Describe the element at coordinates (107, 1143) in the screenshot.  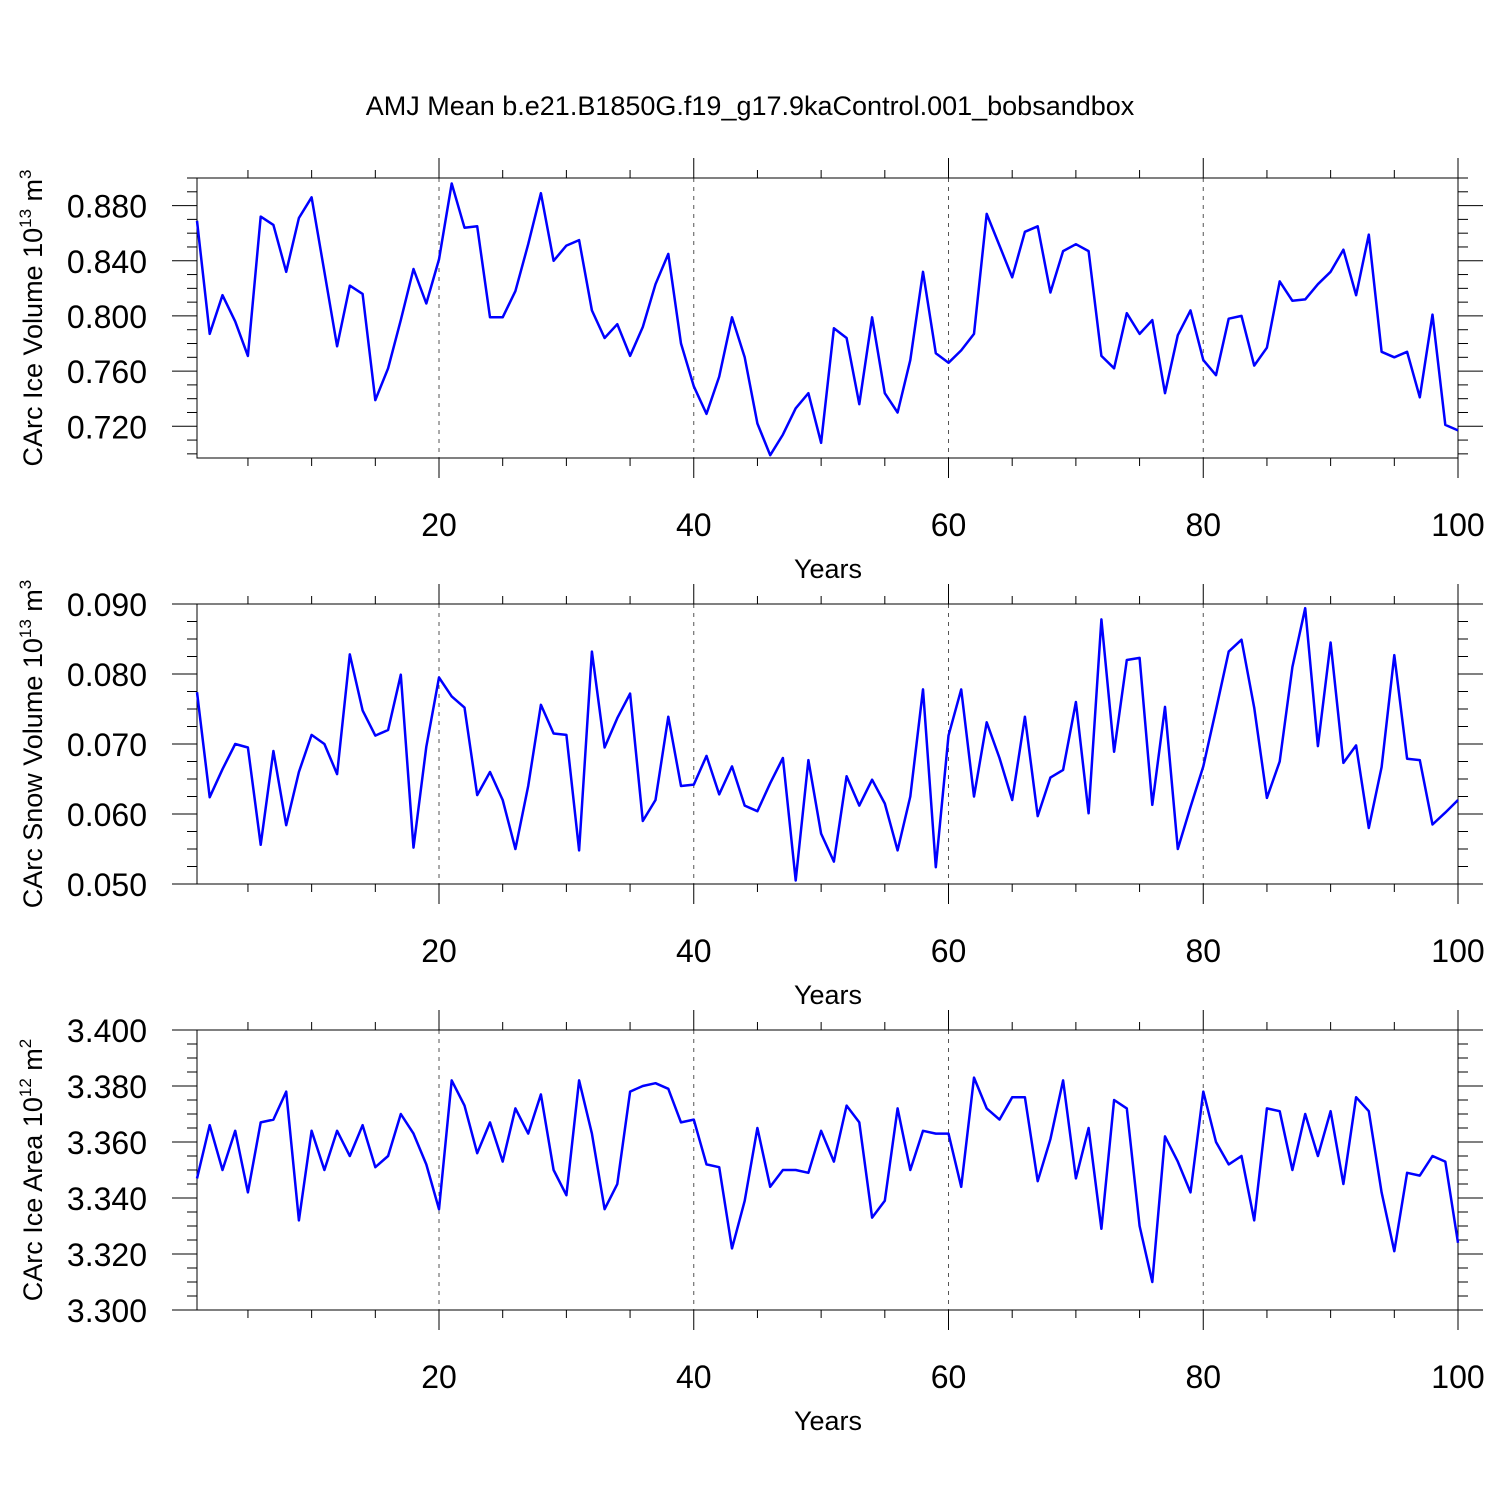
I see `y-tick-label: 3.360` at that location.